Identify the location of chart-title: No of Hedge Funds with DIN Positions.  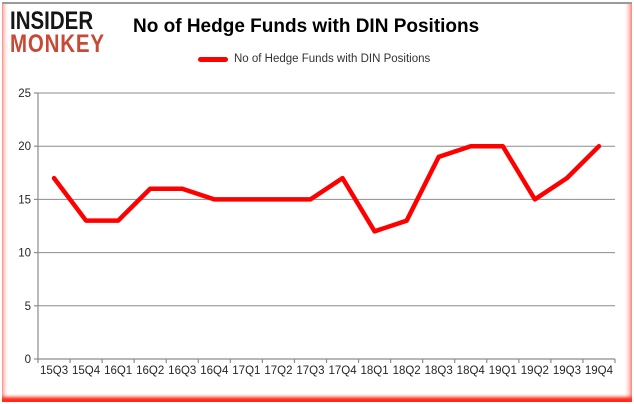
(306, 26).